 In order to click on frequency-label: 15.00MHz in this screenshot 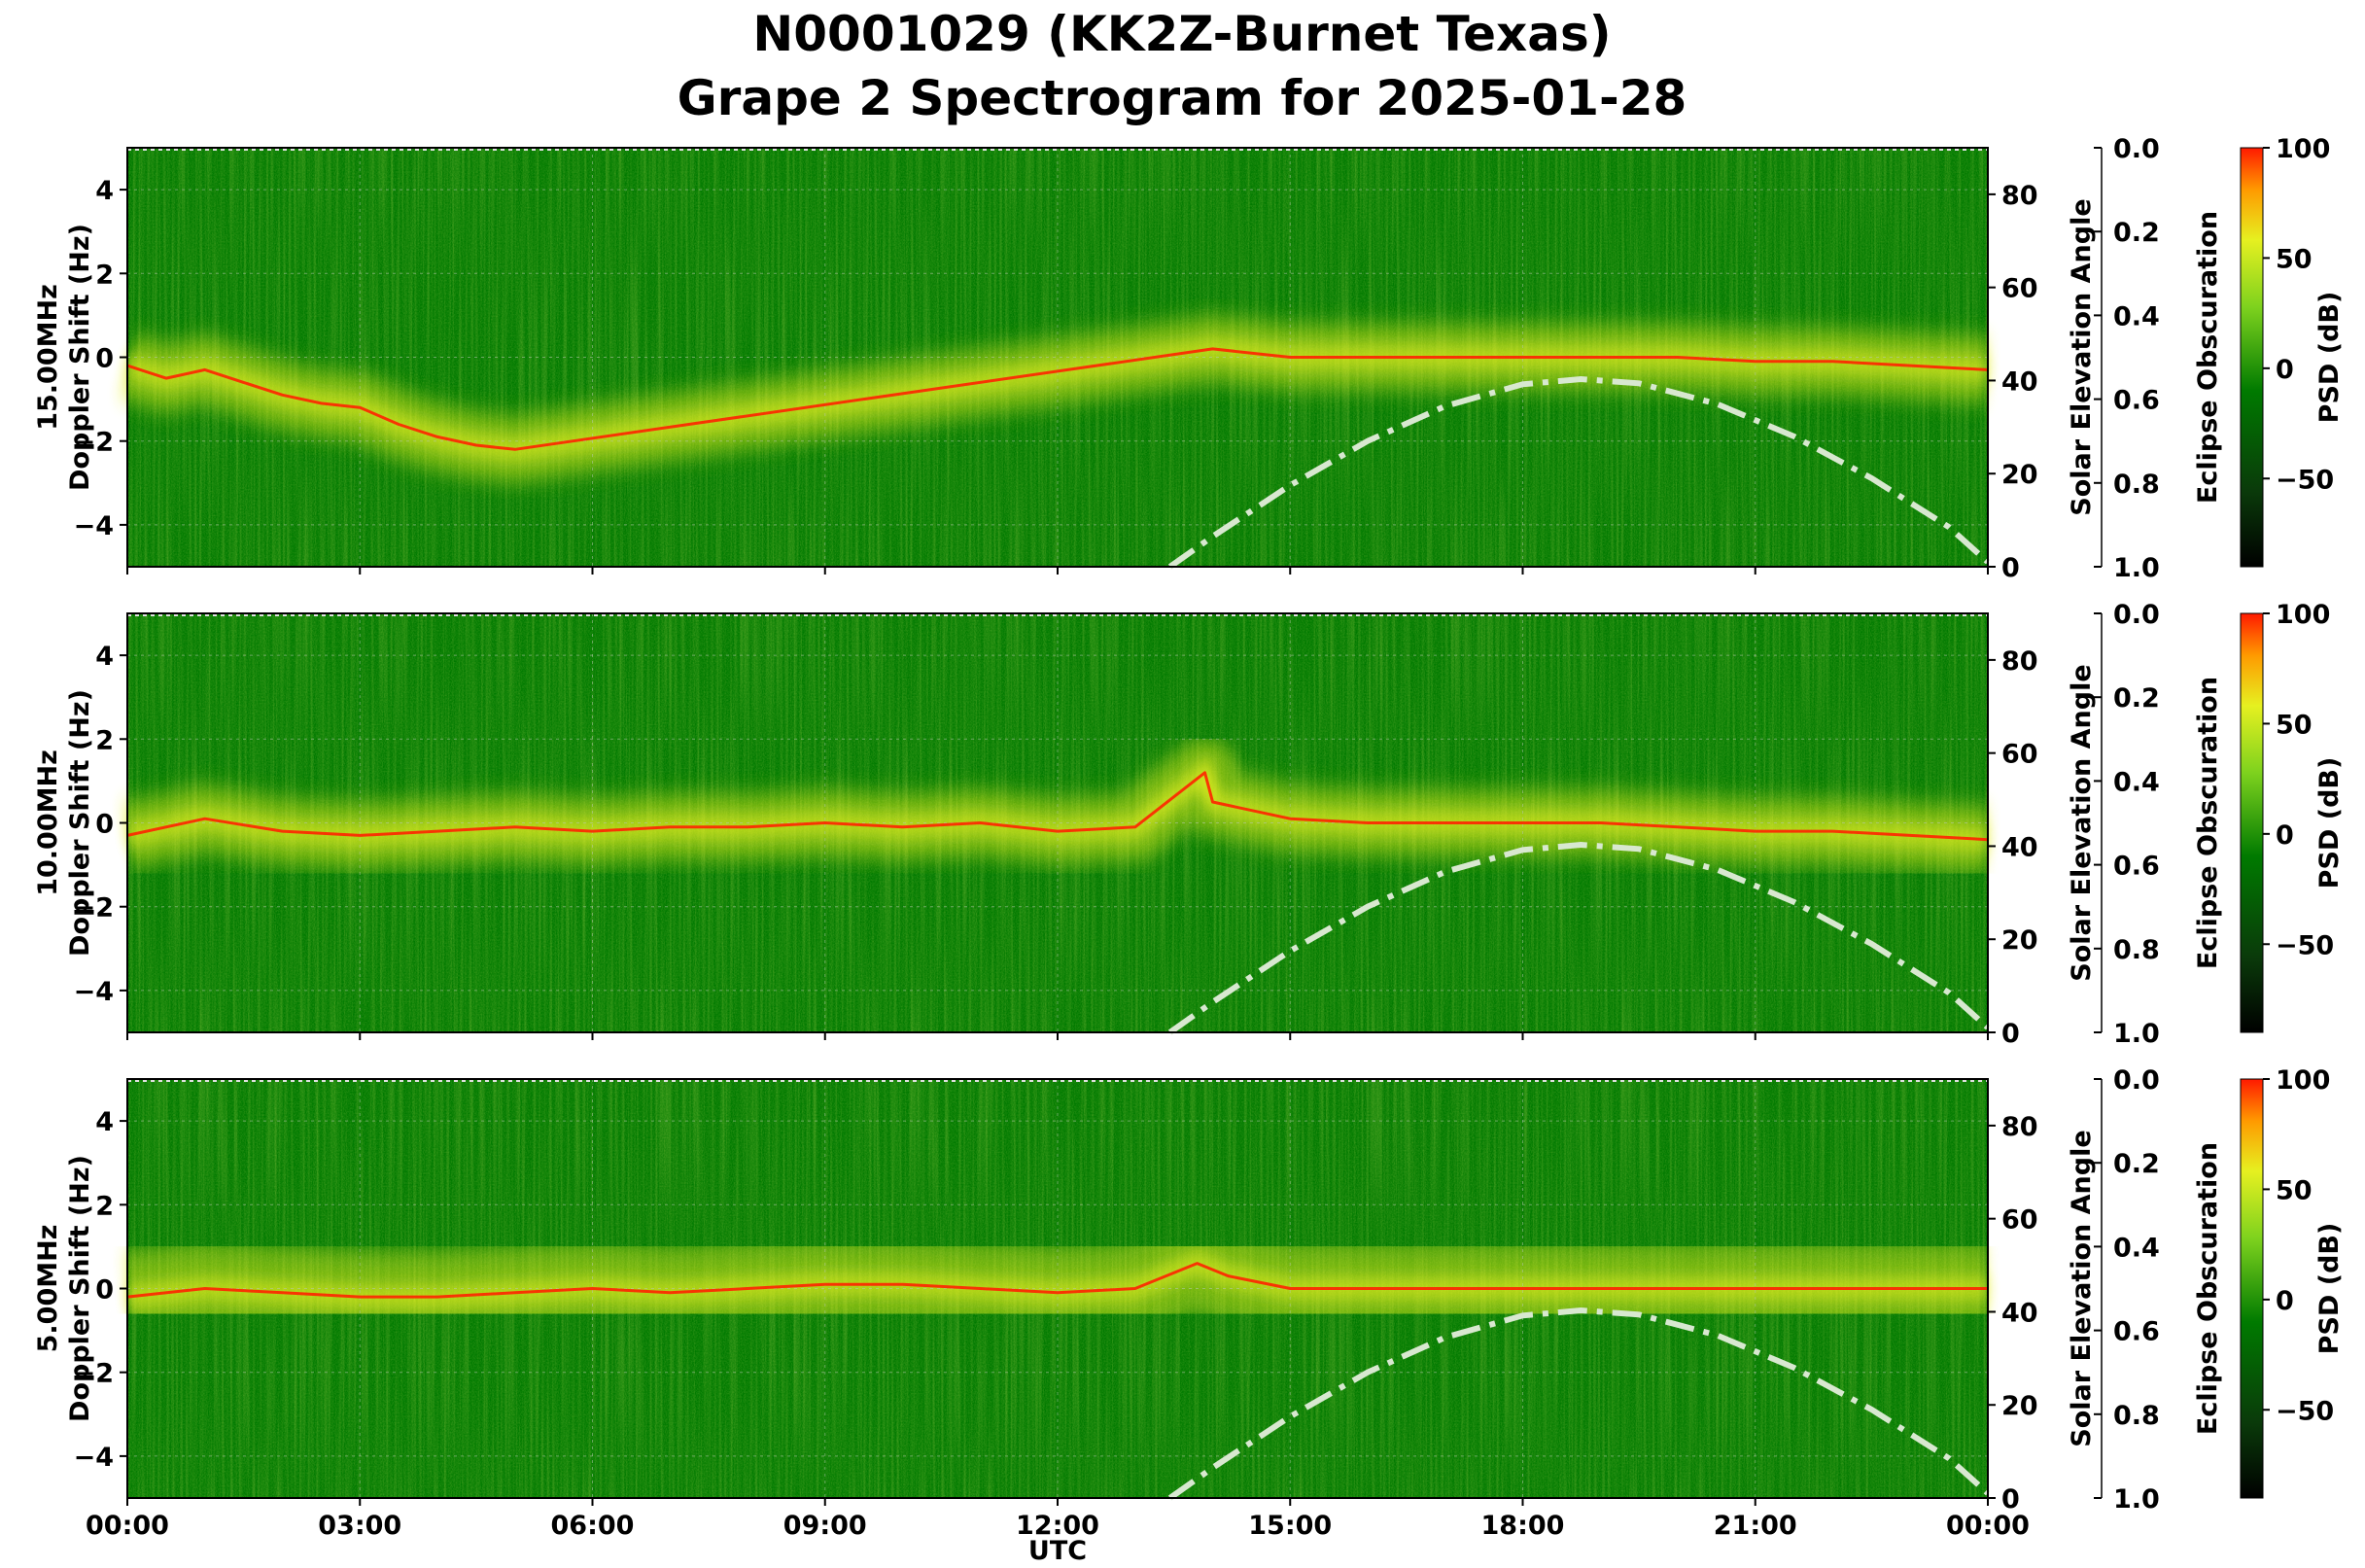, I will do `click(48, 357)`.